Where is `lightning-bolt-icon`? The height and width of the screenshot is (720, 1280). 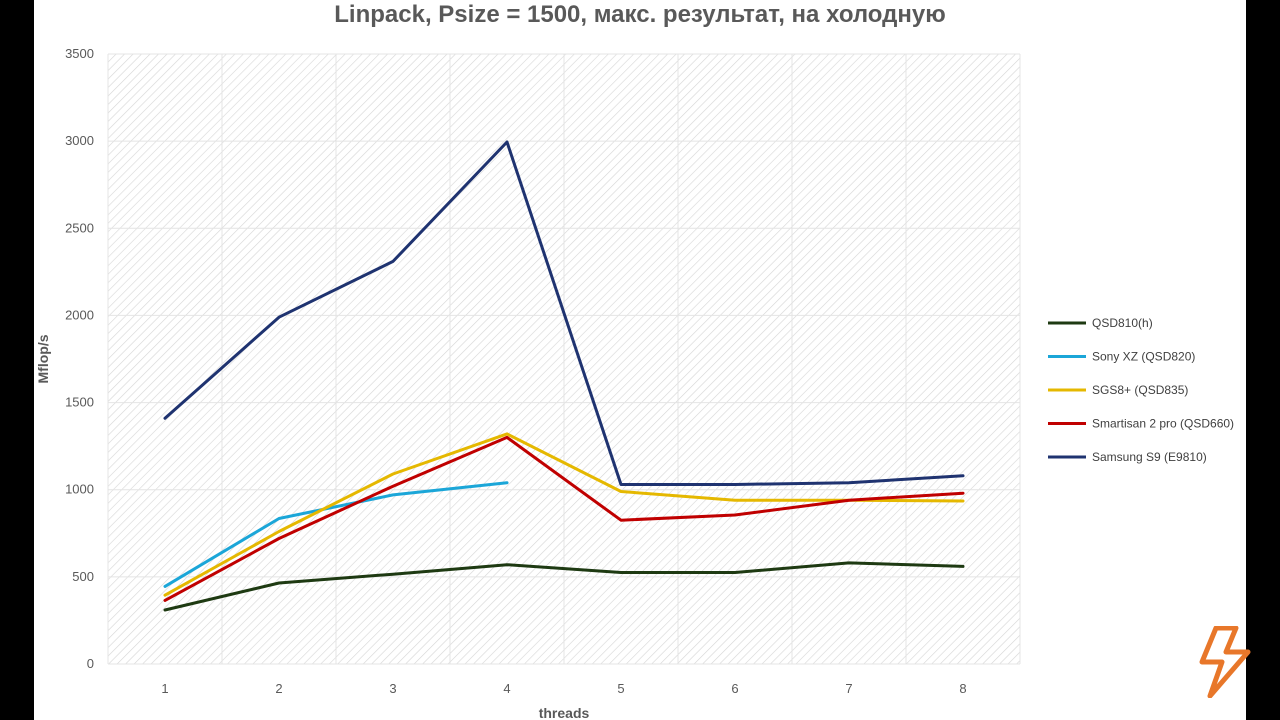 lightning-bolt-icon is located at coordinates (1225, 662).